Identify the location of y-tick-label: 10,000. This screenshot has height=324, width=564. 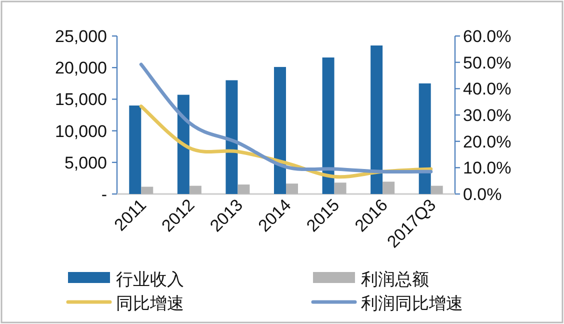
(81, 131).